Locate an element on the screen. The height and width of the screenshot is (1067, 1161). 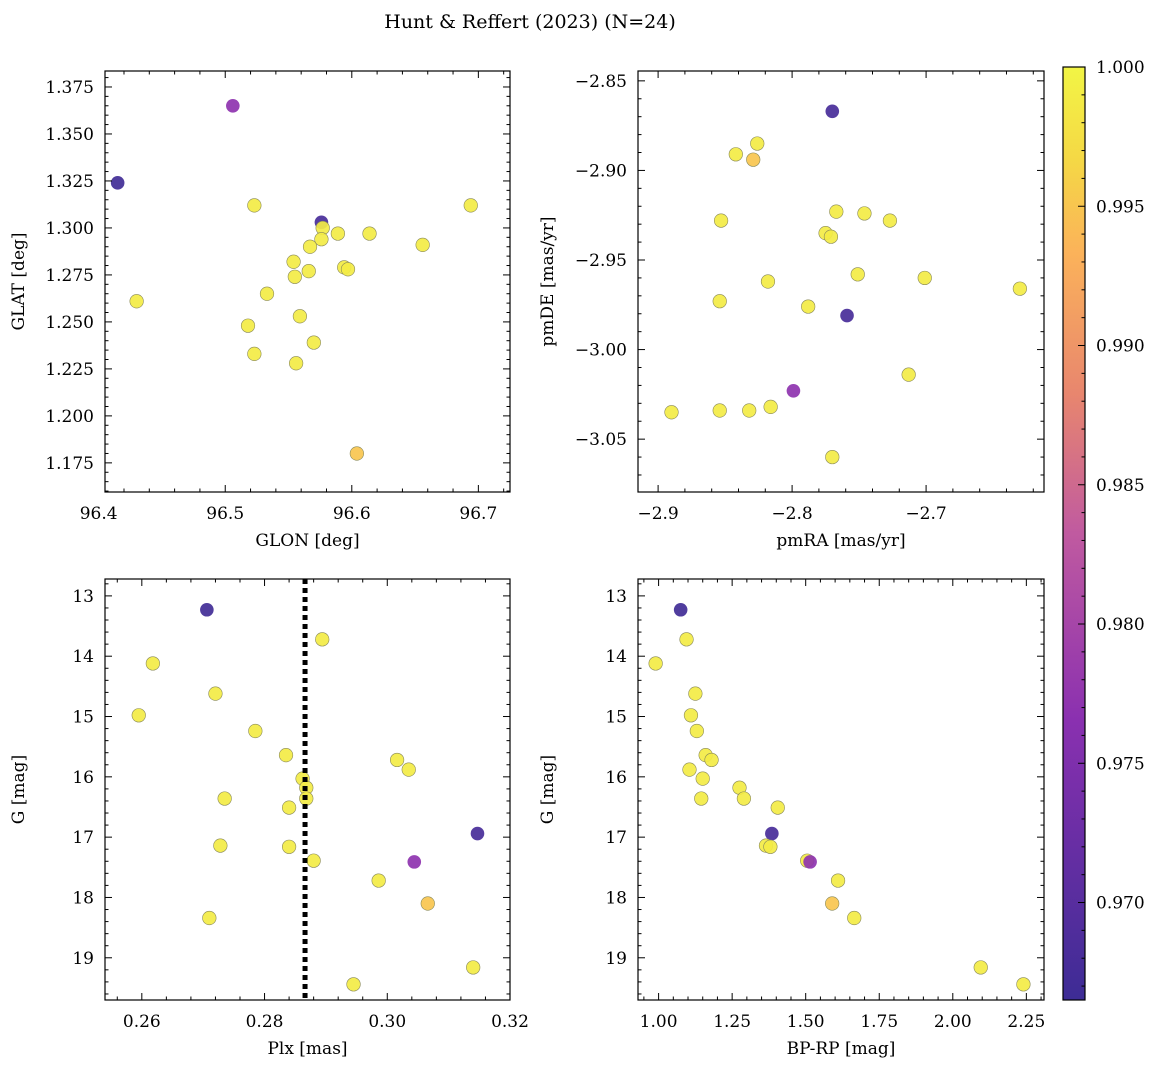
x-tick-label: 96.6 is located at coordinates (352, 514).